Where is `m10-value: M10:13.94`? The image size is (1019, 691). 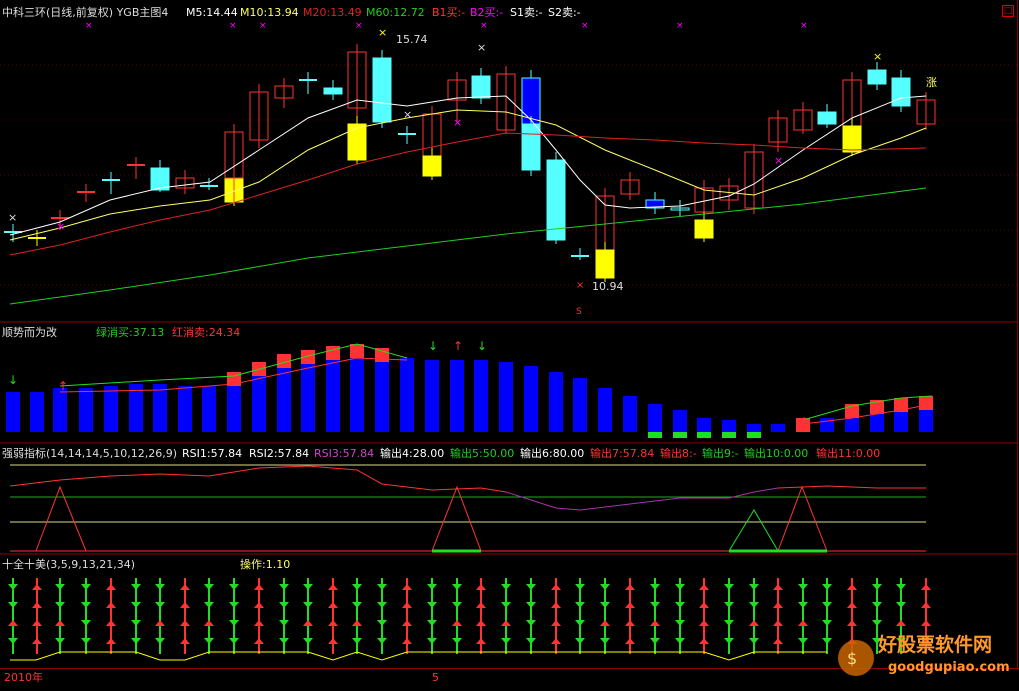
m10-value: M10:13.94 is located at coordinates (269, 12).